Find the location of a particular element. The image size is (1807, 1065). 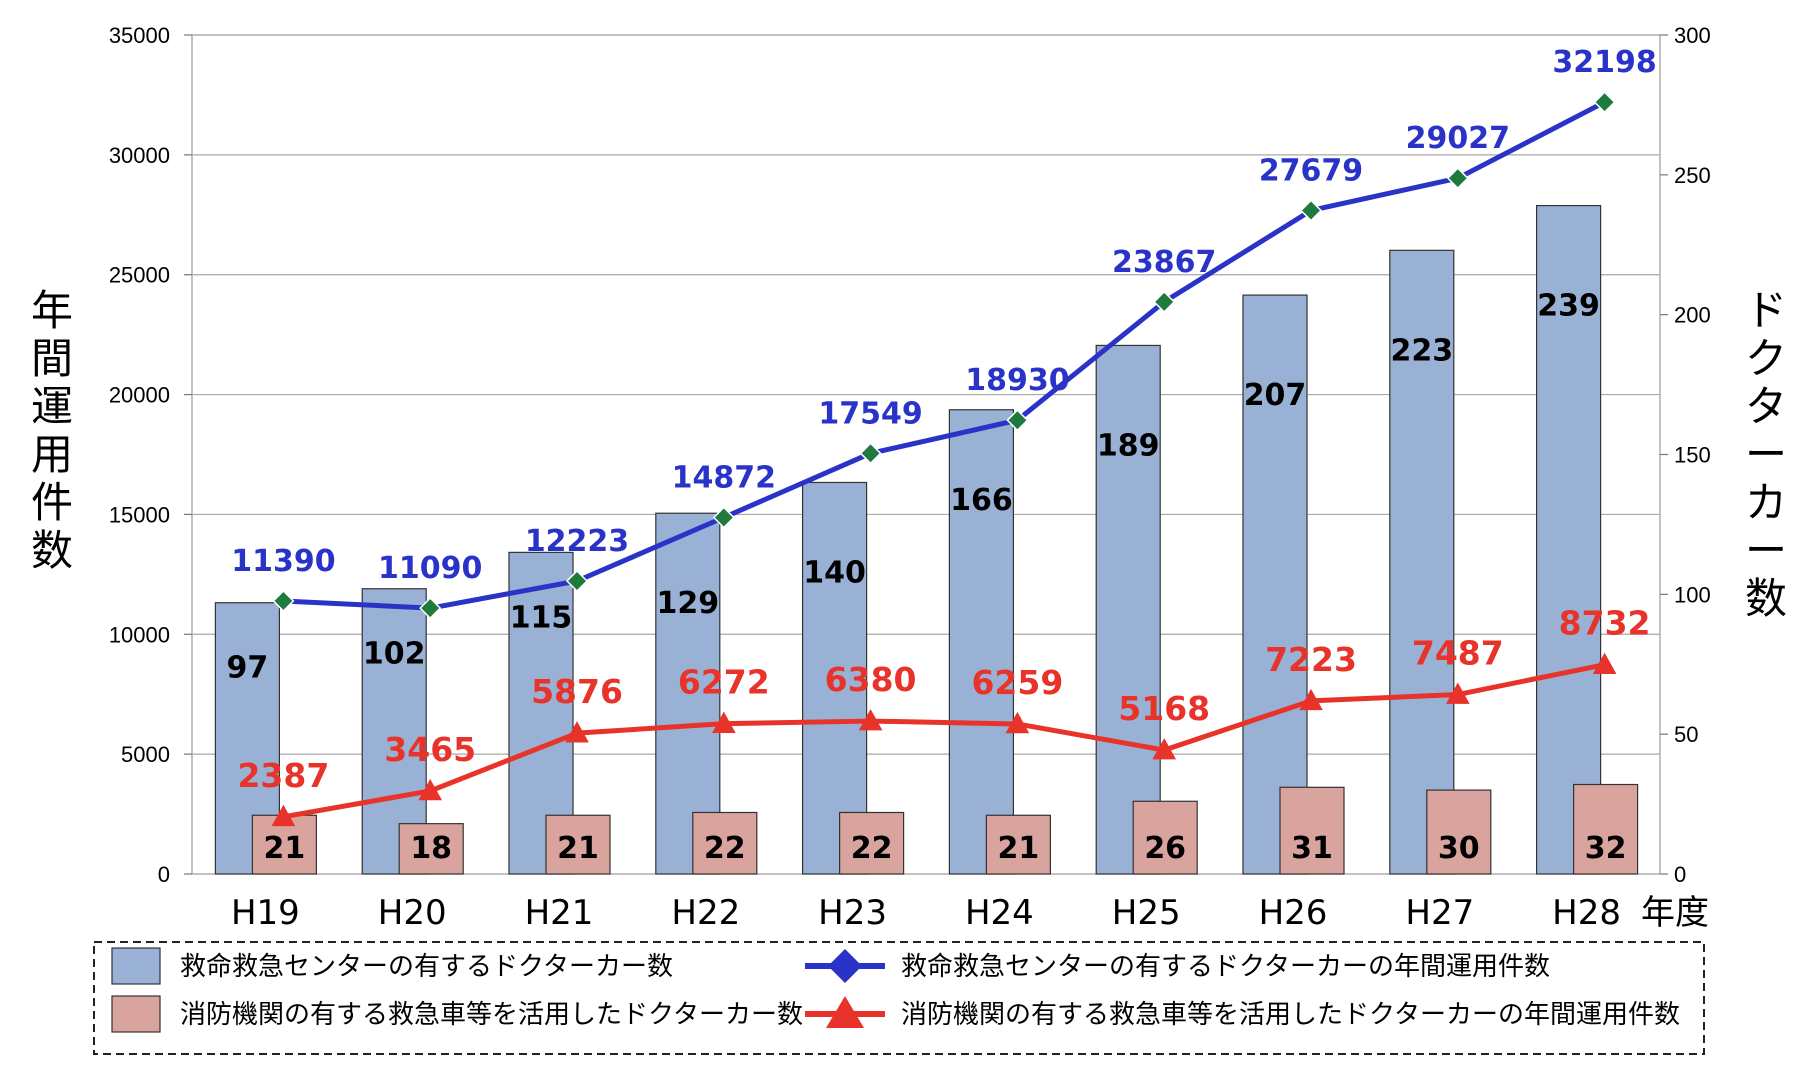

svg-text: ド is located at coordinates (1766, 310).